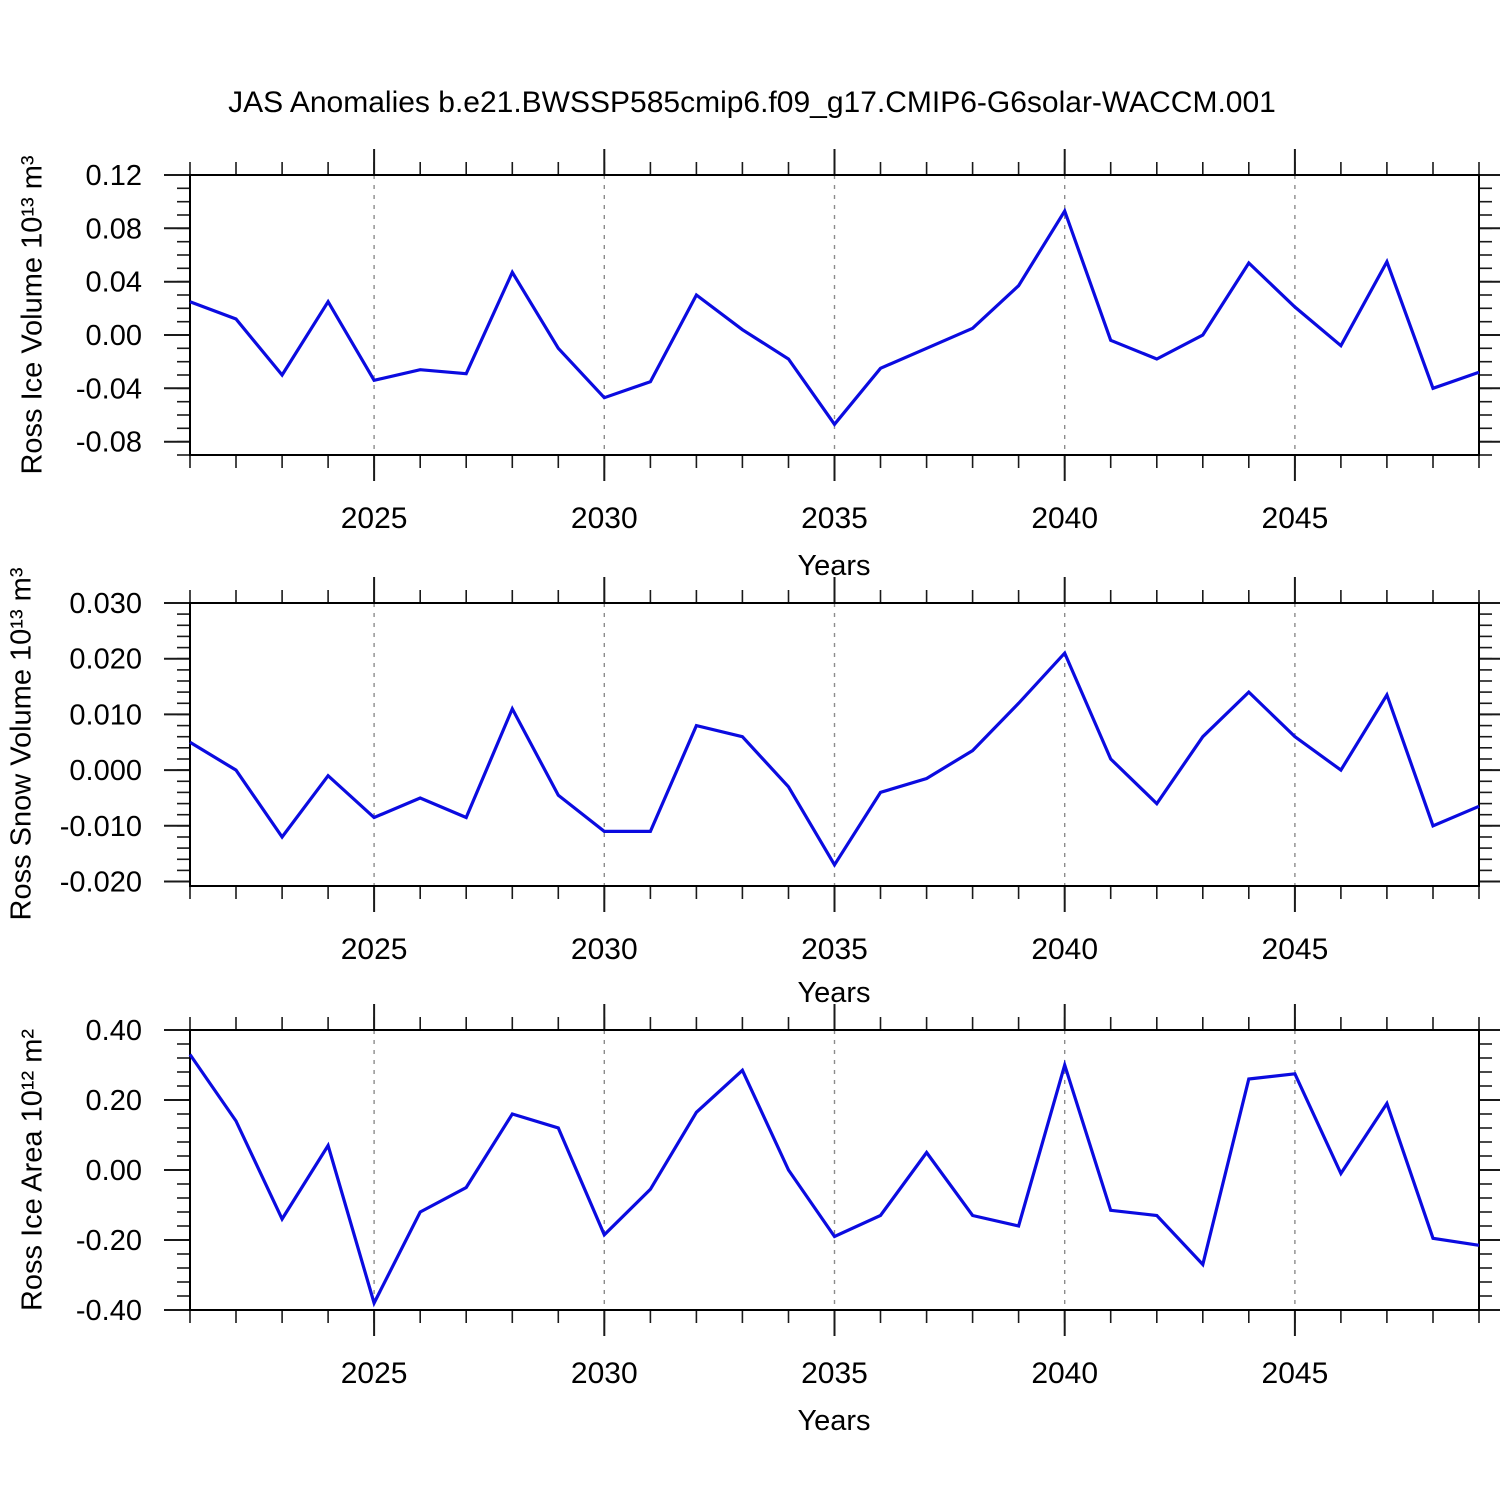 The height and width of the screenshot is (1500, 1500). I want to click on ross-ice-area-line, so click(834, 1180).